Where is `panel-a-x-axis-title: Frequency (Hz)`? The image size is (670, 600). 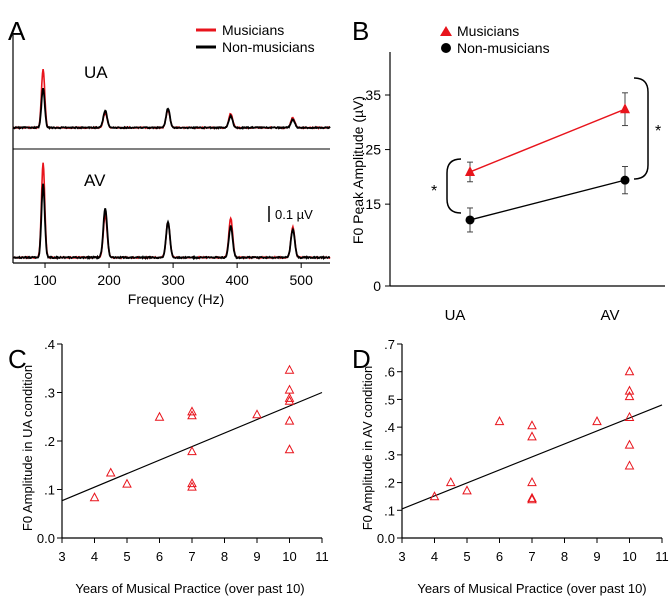 panel-a-x-axis-title: Frequency (Hz) is located at coordinates (176, 299).